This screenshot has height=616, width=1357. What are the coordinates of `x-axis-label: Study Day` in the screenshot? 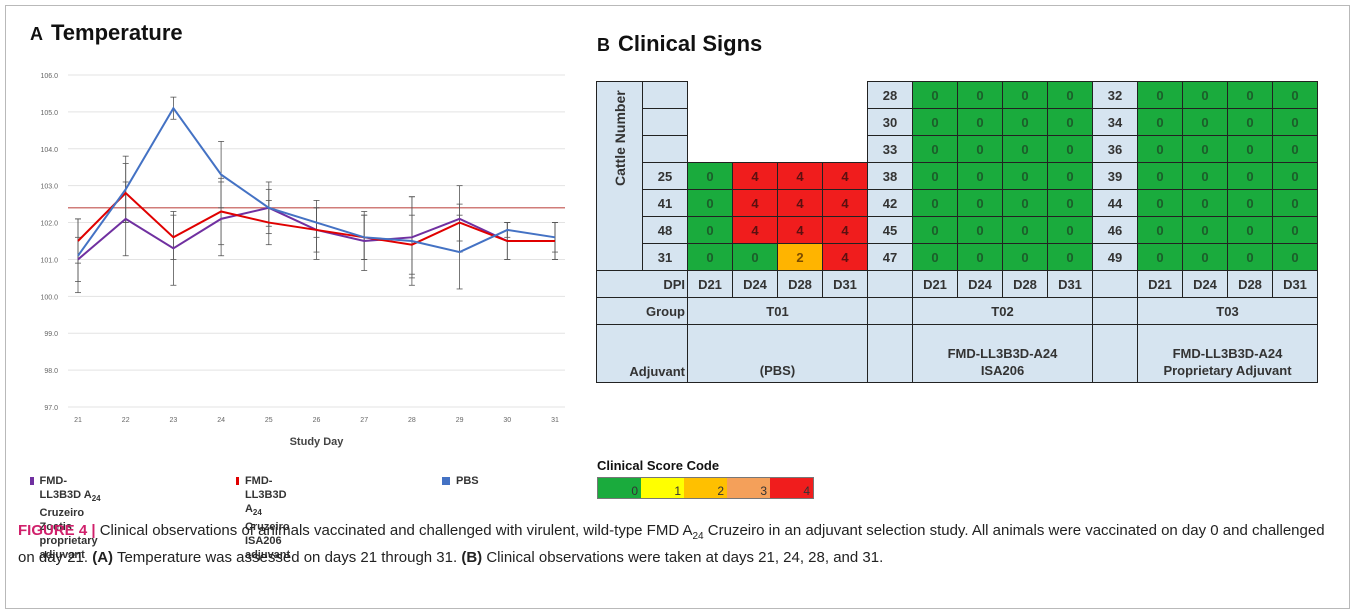 It's located at (317, 442).